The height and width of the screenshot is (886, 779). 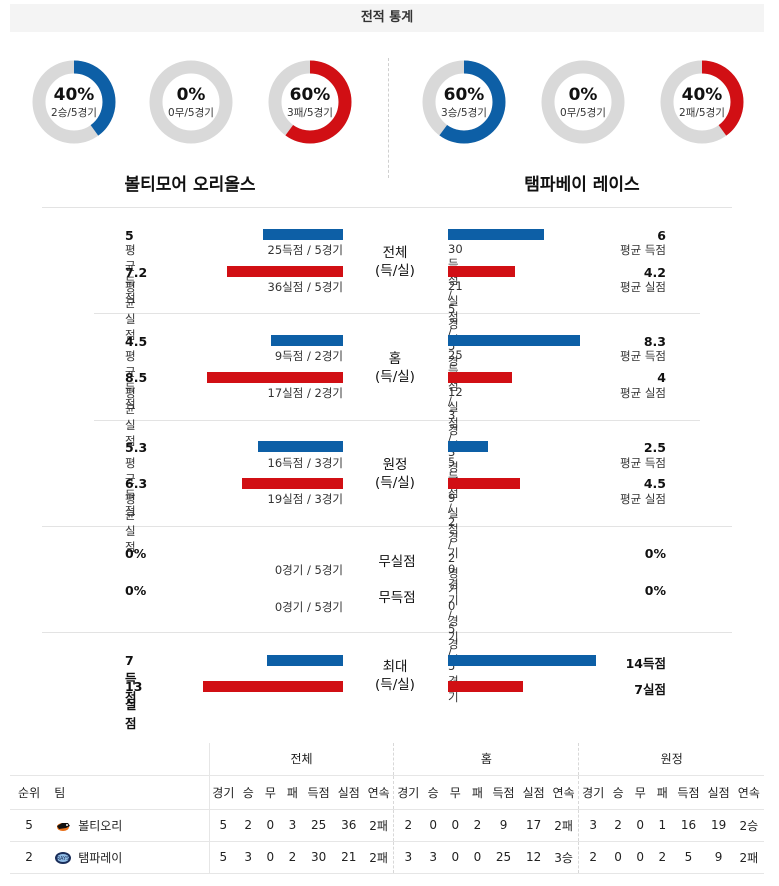 What do you see at coordinates (661, 377) in the screenshot?
I see `right-avg-allowed: 4` at bounding box center [661, 377].